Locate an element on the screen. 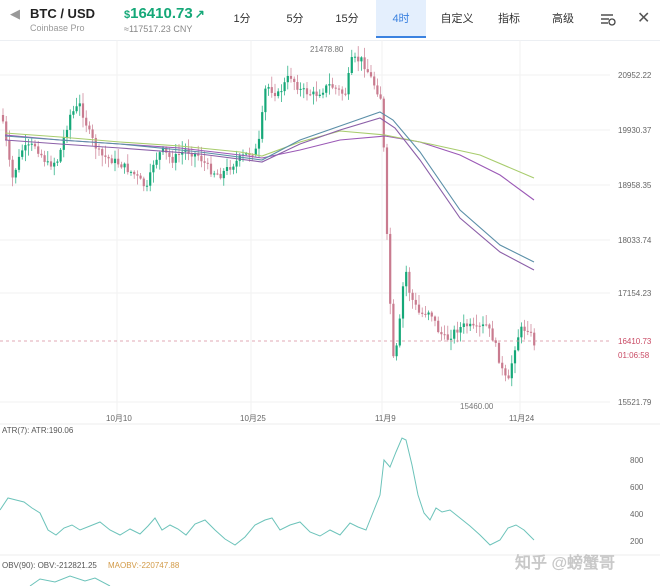 The image size is (660, 586). chart-settings-icon is located at coordinates (608, 19).